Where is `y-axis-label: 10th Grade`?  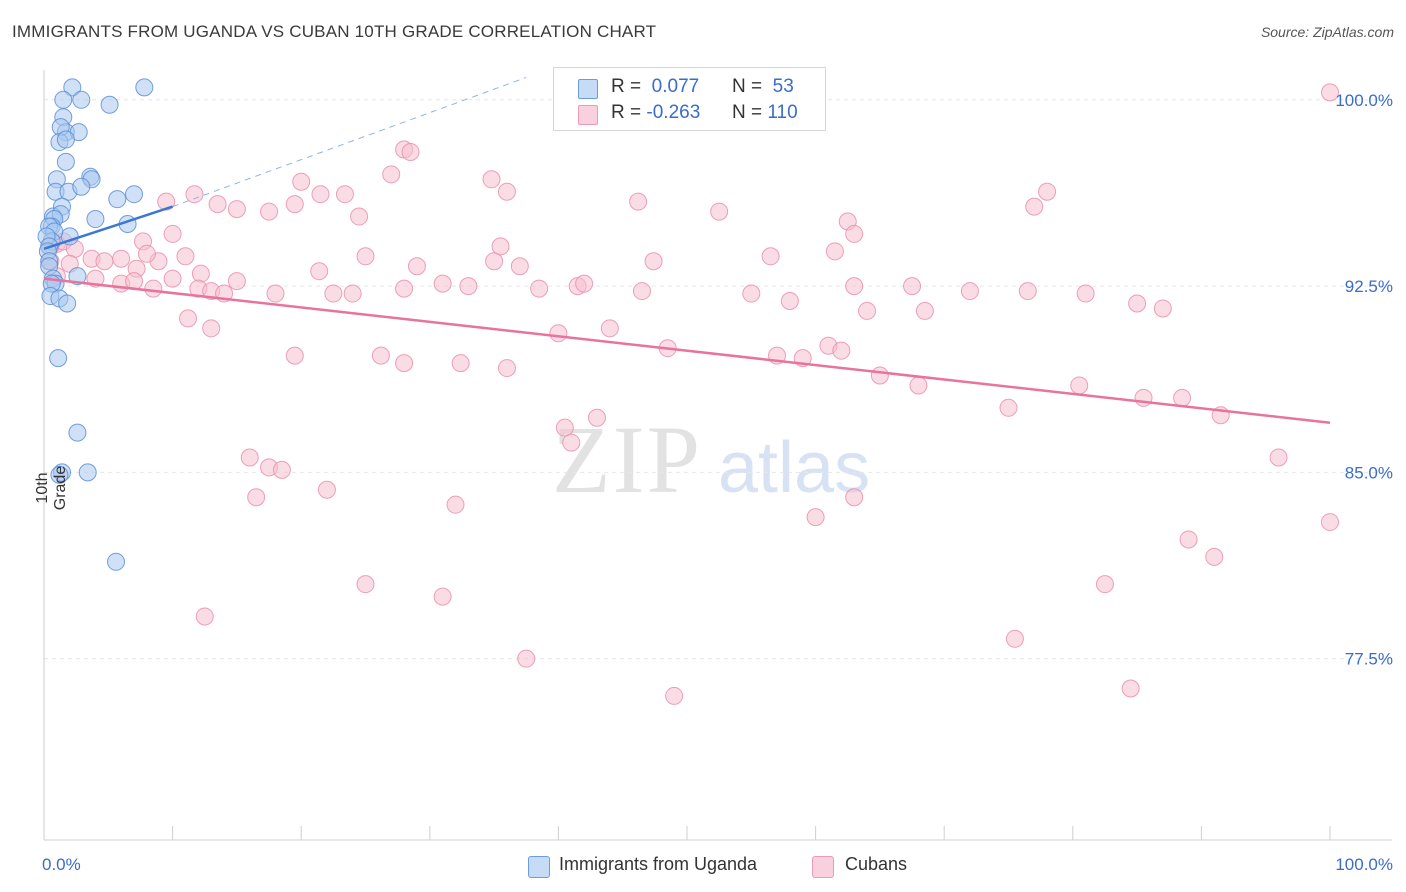
y-axis-label: 10th Grade is located at coordinates (51, 488).